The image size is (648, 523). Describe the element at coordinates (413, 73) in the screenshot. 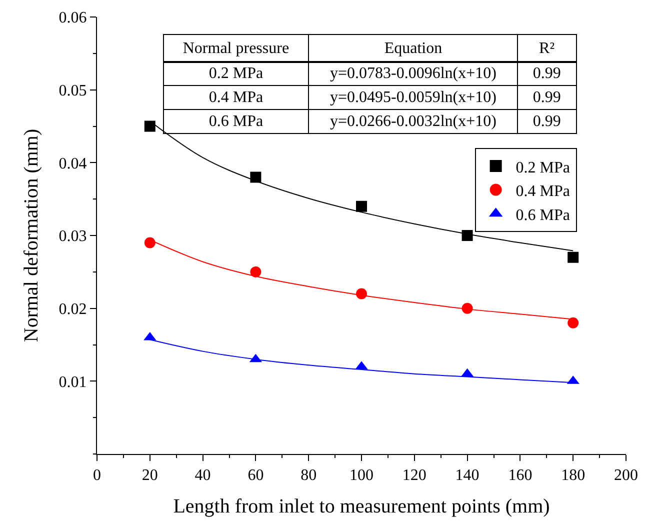

I see `annotation: y=0.0783-0.0096ln(x+10)` at that location.